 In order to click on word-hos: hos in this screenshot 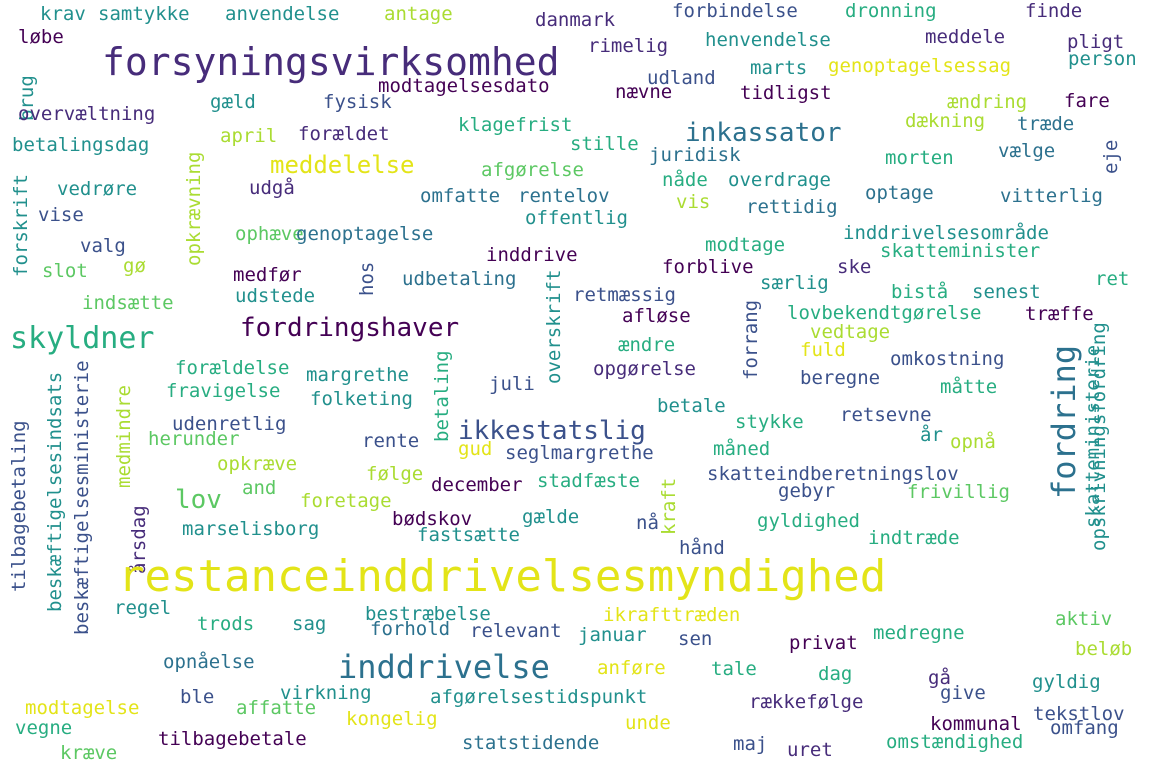, I will do `click(367, 278)`.